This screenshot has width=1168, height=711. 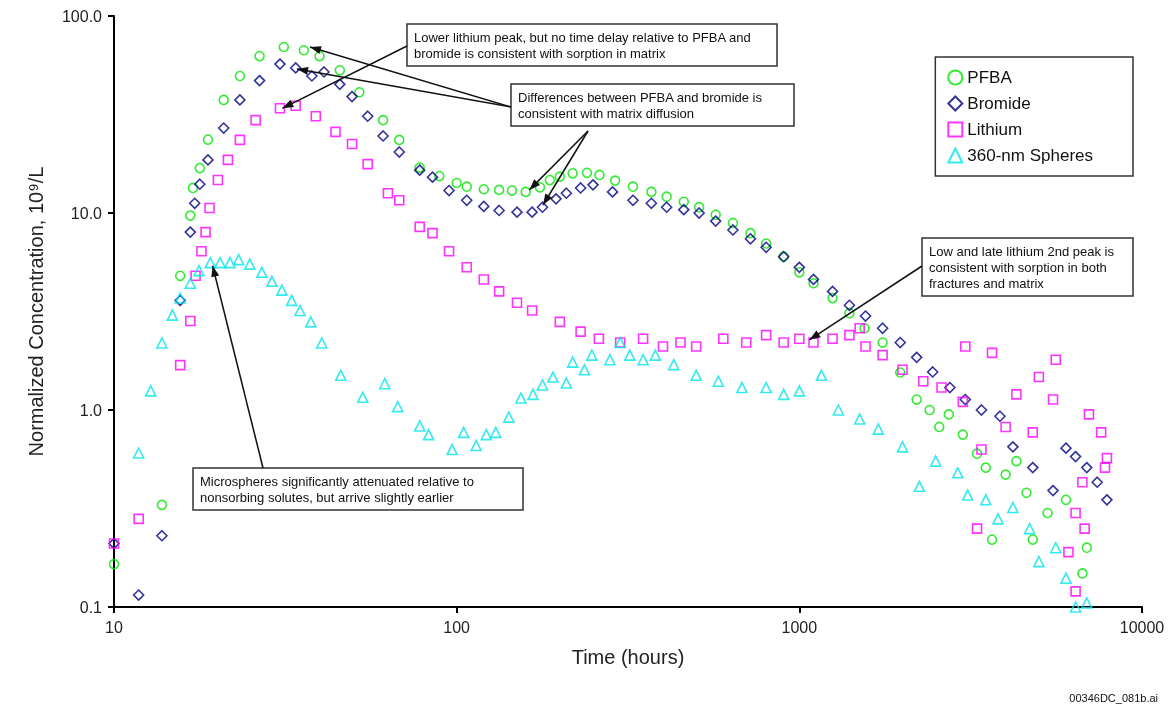 What do you see at coordinates (990, 77) in the screenshot?
I see `legend-label: PFBA` at bounding box center [990, 77].